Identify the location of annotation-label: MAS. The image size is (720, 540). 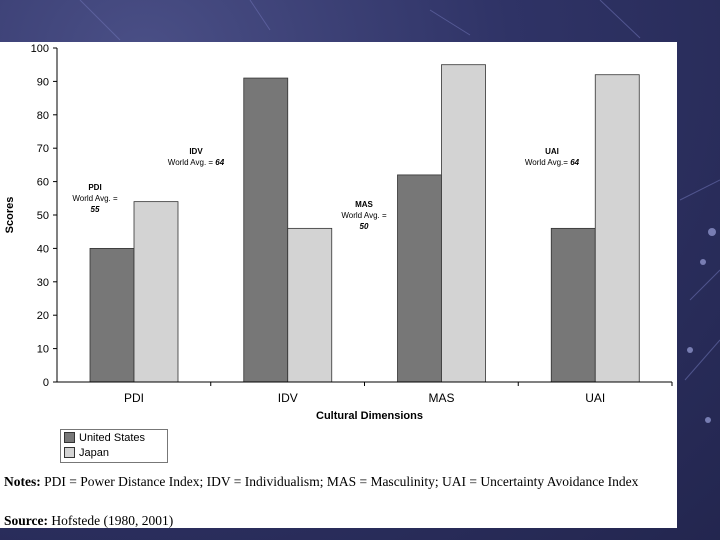
(364, 204).